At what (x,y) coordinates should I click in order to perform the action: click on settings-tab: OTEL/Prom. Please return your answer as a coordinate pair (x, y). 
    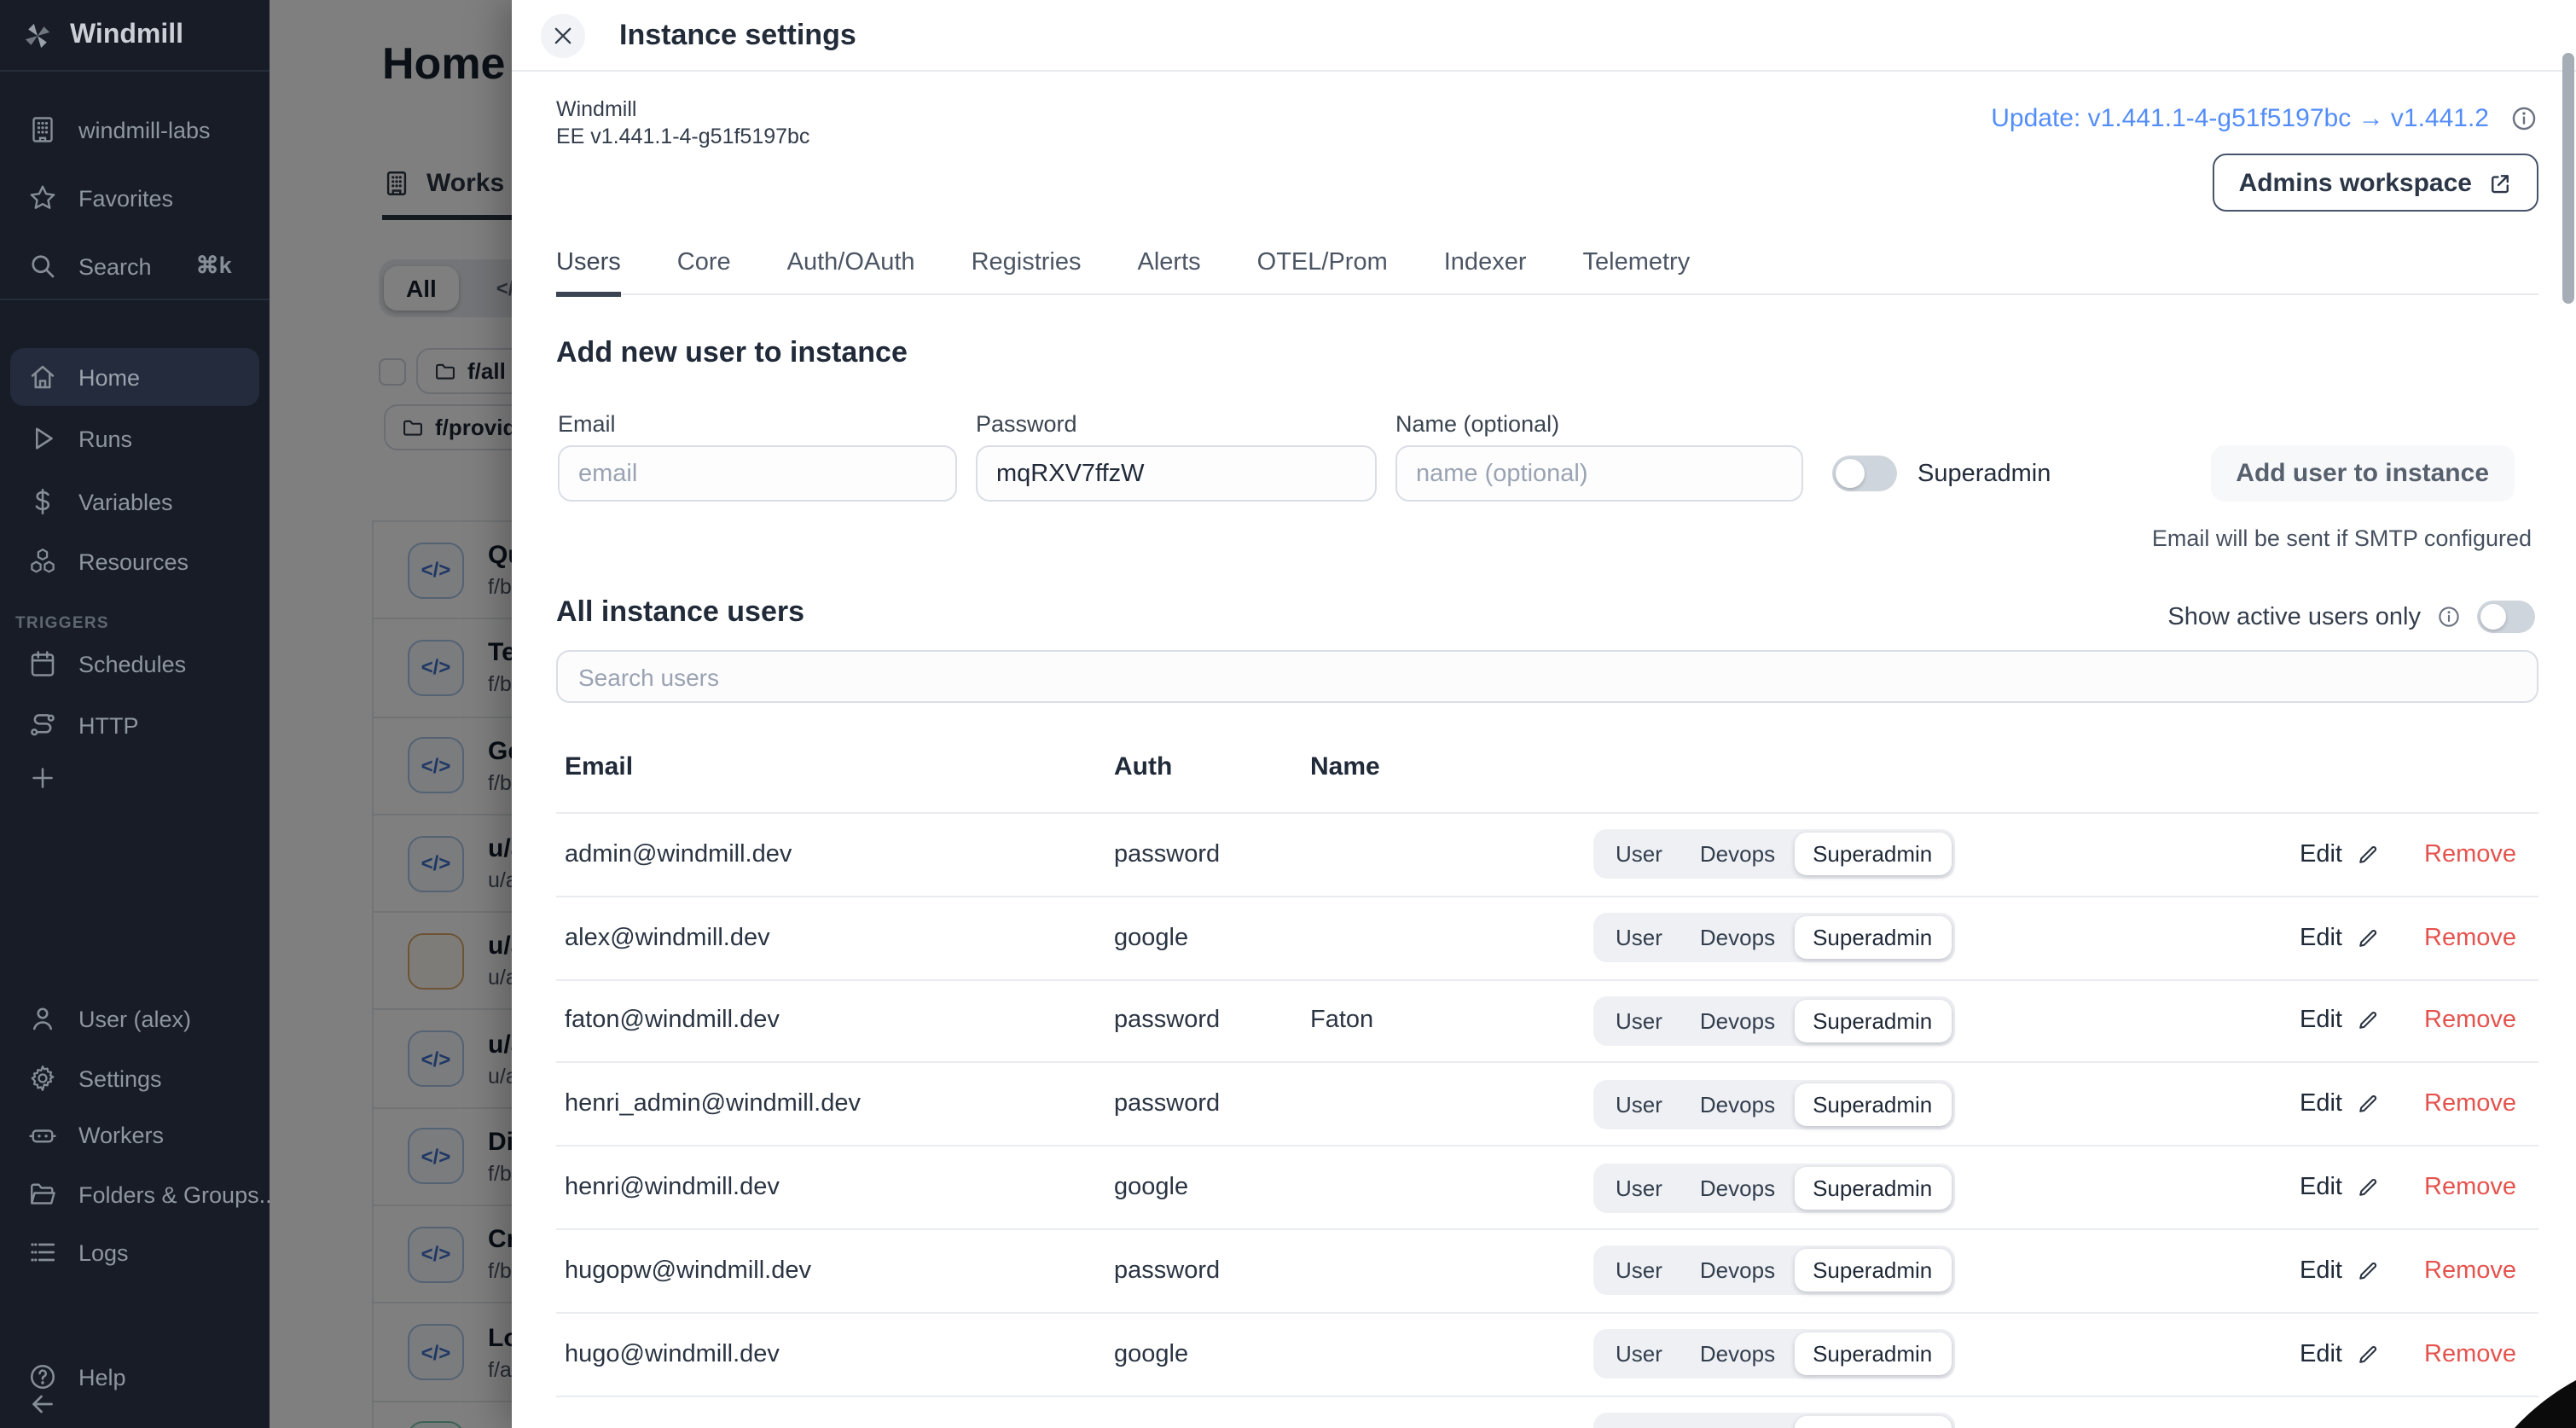
    Looking at the image, I should click on (1322, 262).